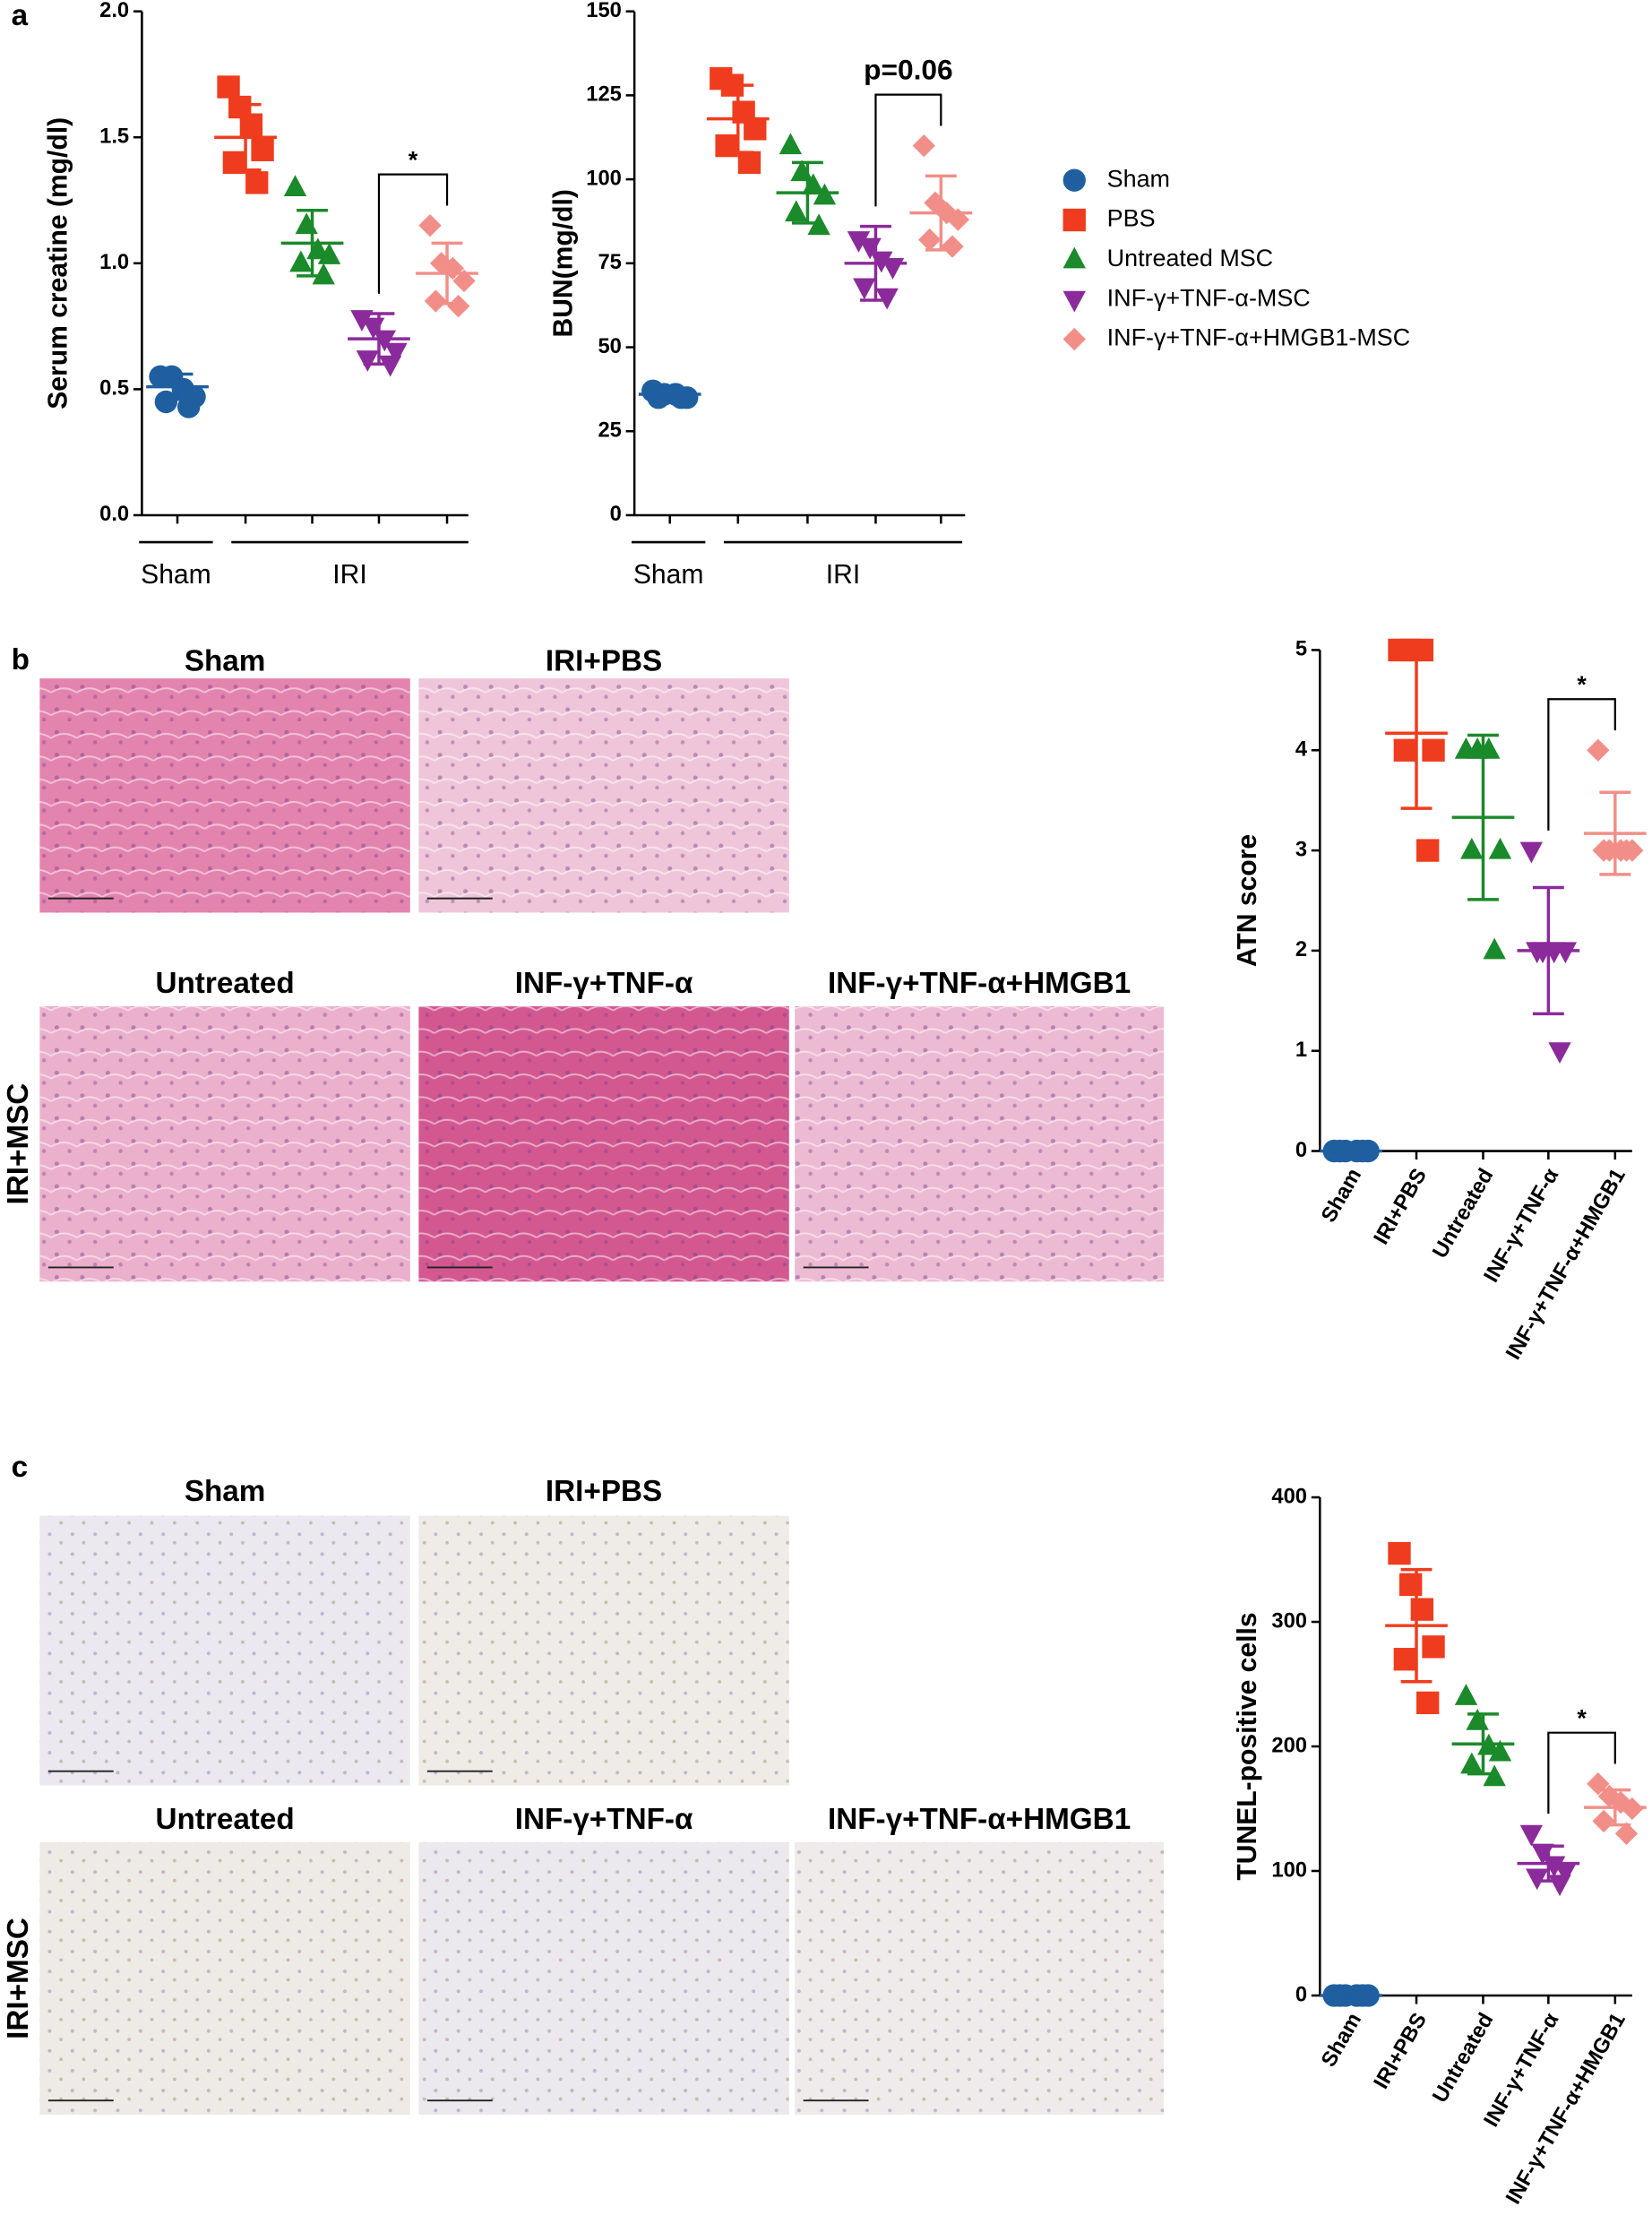  I want to click on y-tick-label: 150, so click(604, 11).